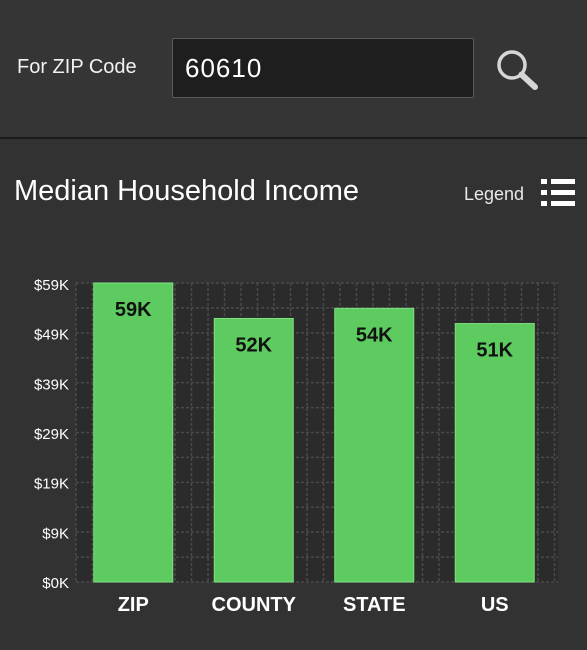 The width and height of the screenshot is (587, 650). I want to click on zip-code-input, so click(323, 68).